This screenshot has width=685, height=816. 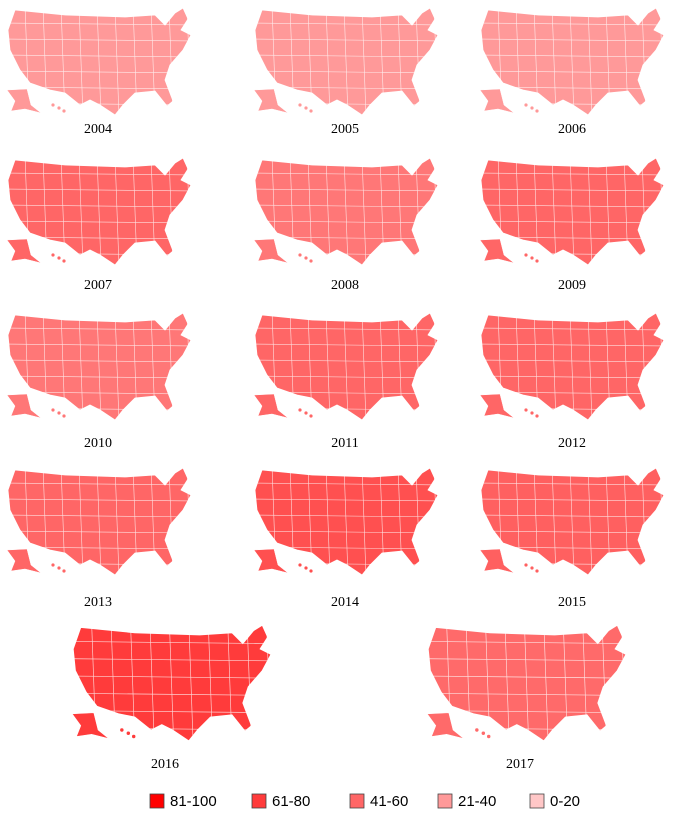 What do you see at coordinates (165, 764) in the screenshot?
I see `year-label: 2016` at bounding box center [165, 764].